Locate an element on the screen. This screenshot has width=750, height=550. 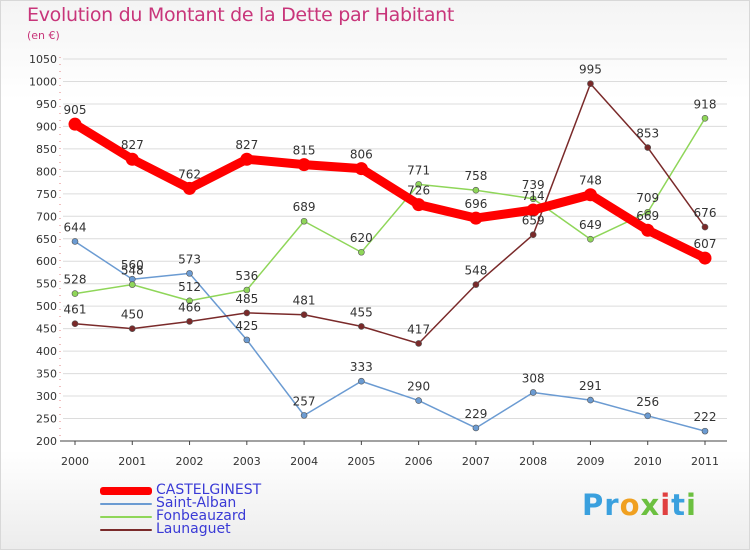
point-castelginest-2008 is located at coordinates (533, 210).